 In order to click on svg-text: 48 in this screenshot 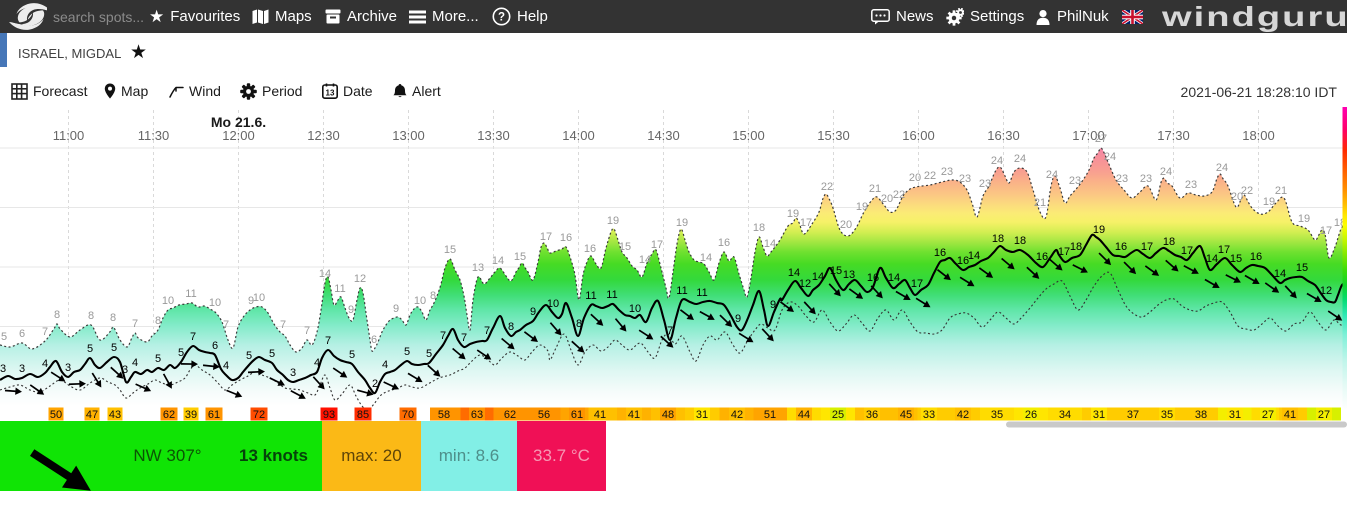, I will do `click(668, 415)`.